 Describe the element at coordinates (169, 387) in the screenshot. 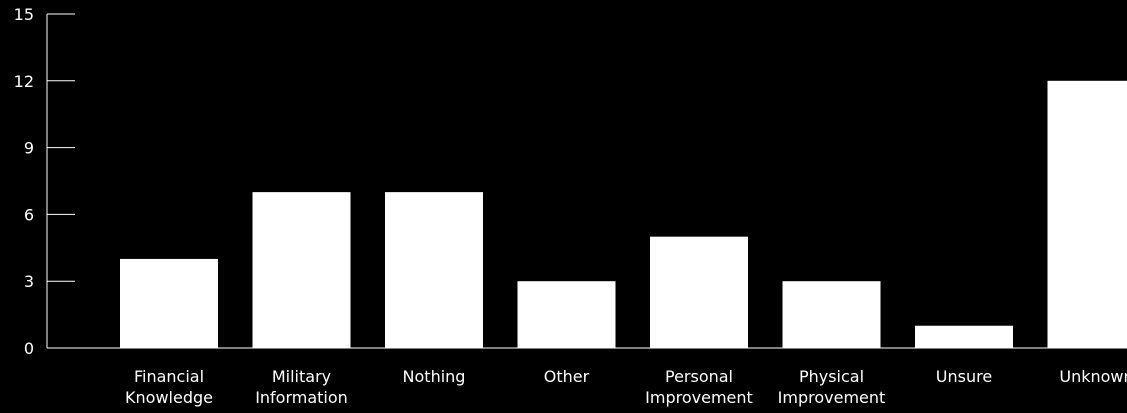

I see `x-tick-label: Financial Knowledge` at that location.